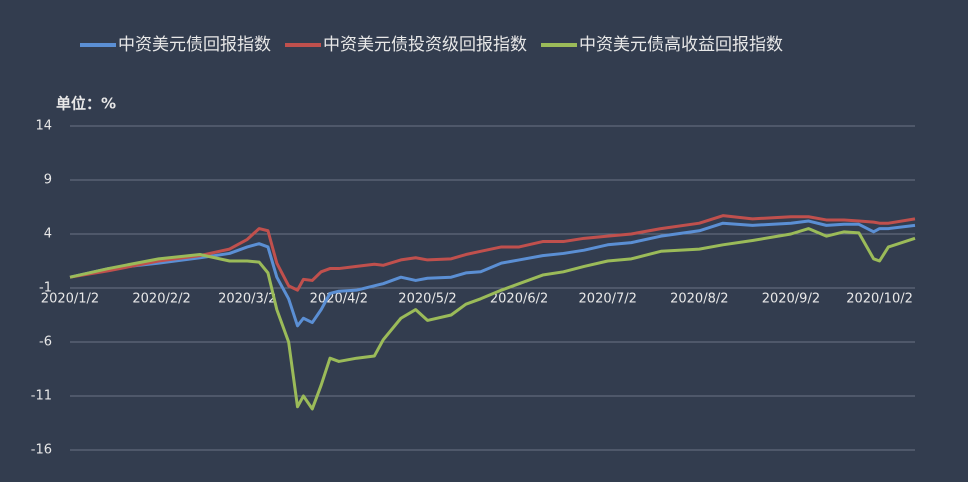  I want to click on legend-text: 中资美元债高收益回报指数, so click(681, 45).